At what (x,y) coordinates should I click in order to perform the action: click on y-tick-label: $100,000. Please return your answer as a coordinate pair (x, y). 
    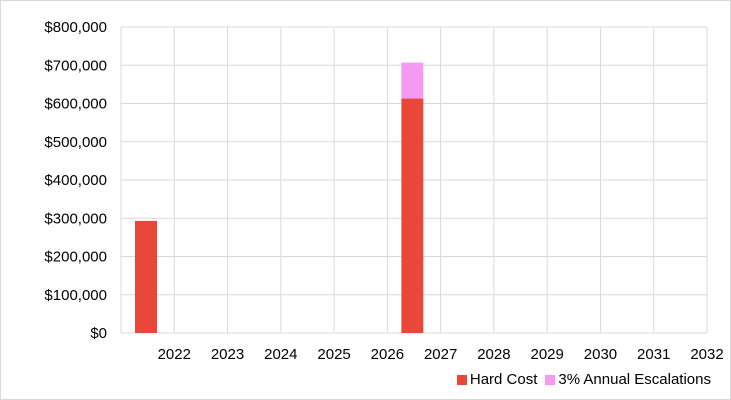
    Looking at the image, I should click on (75, 295).